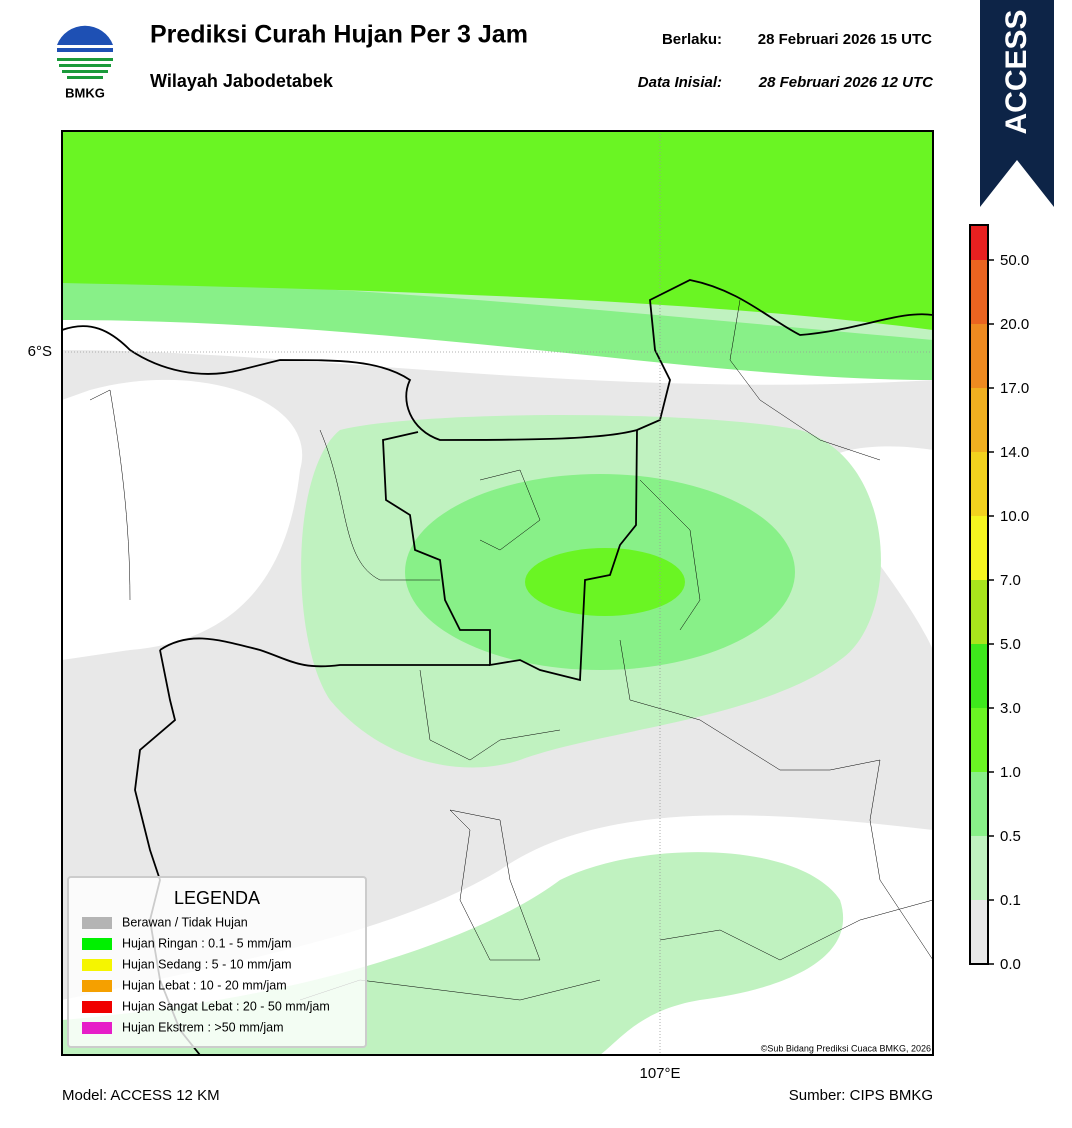 The height and width of the screenshot is (1128, 1072). What do you see at coordinates (85, 55) in the screenshot?
I see `logo` at bounding box center [85, 55].